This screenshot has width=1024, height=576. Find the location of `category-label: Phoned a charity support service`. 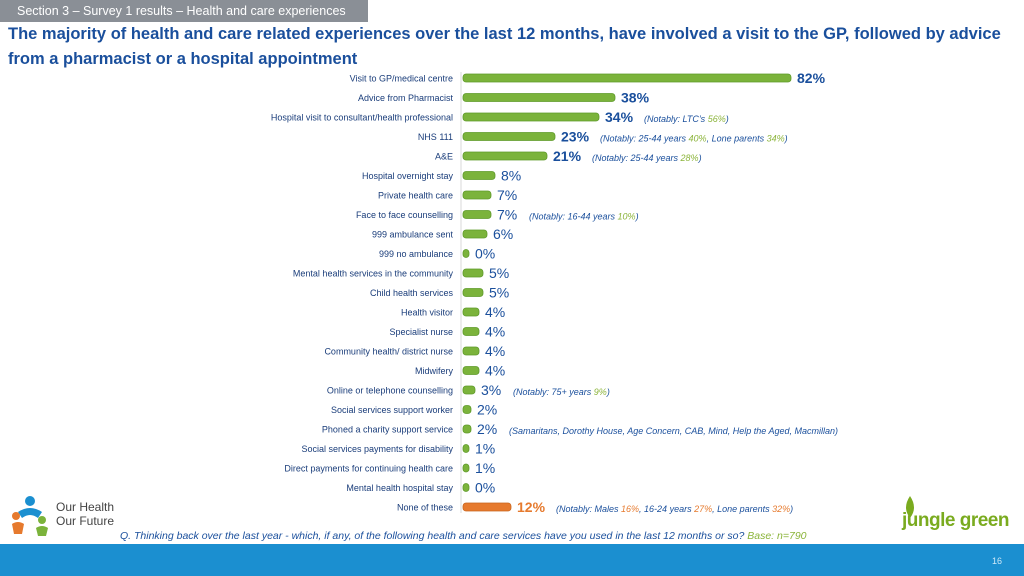

category-label: Phoned a charity support service is located at coordinates (387, 430).